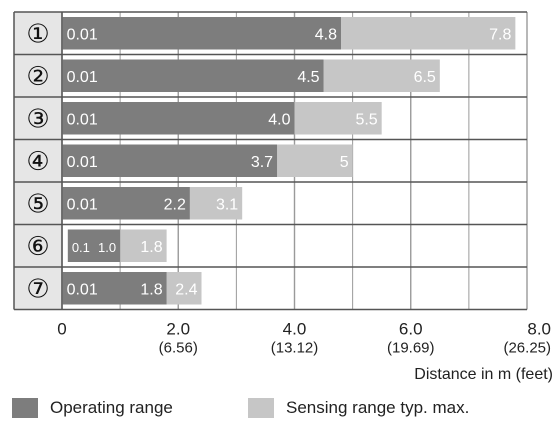  I want to click on data-label-sensing-end: 2.4, so click(186, 289).